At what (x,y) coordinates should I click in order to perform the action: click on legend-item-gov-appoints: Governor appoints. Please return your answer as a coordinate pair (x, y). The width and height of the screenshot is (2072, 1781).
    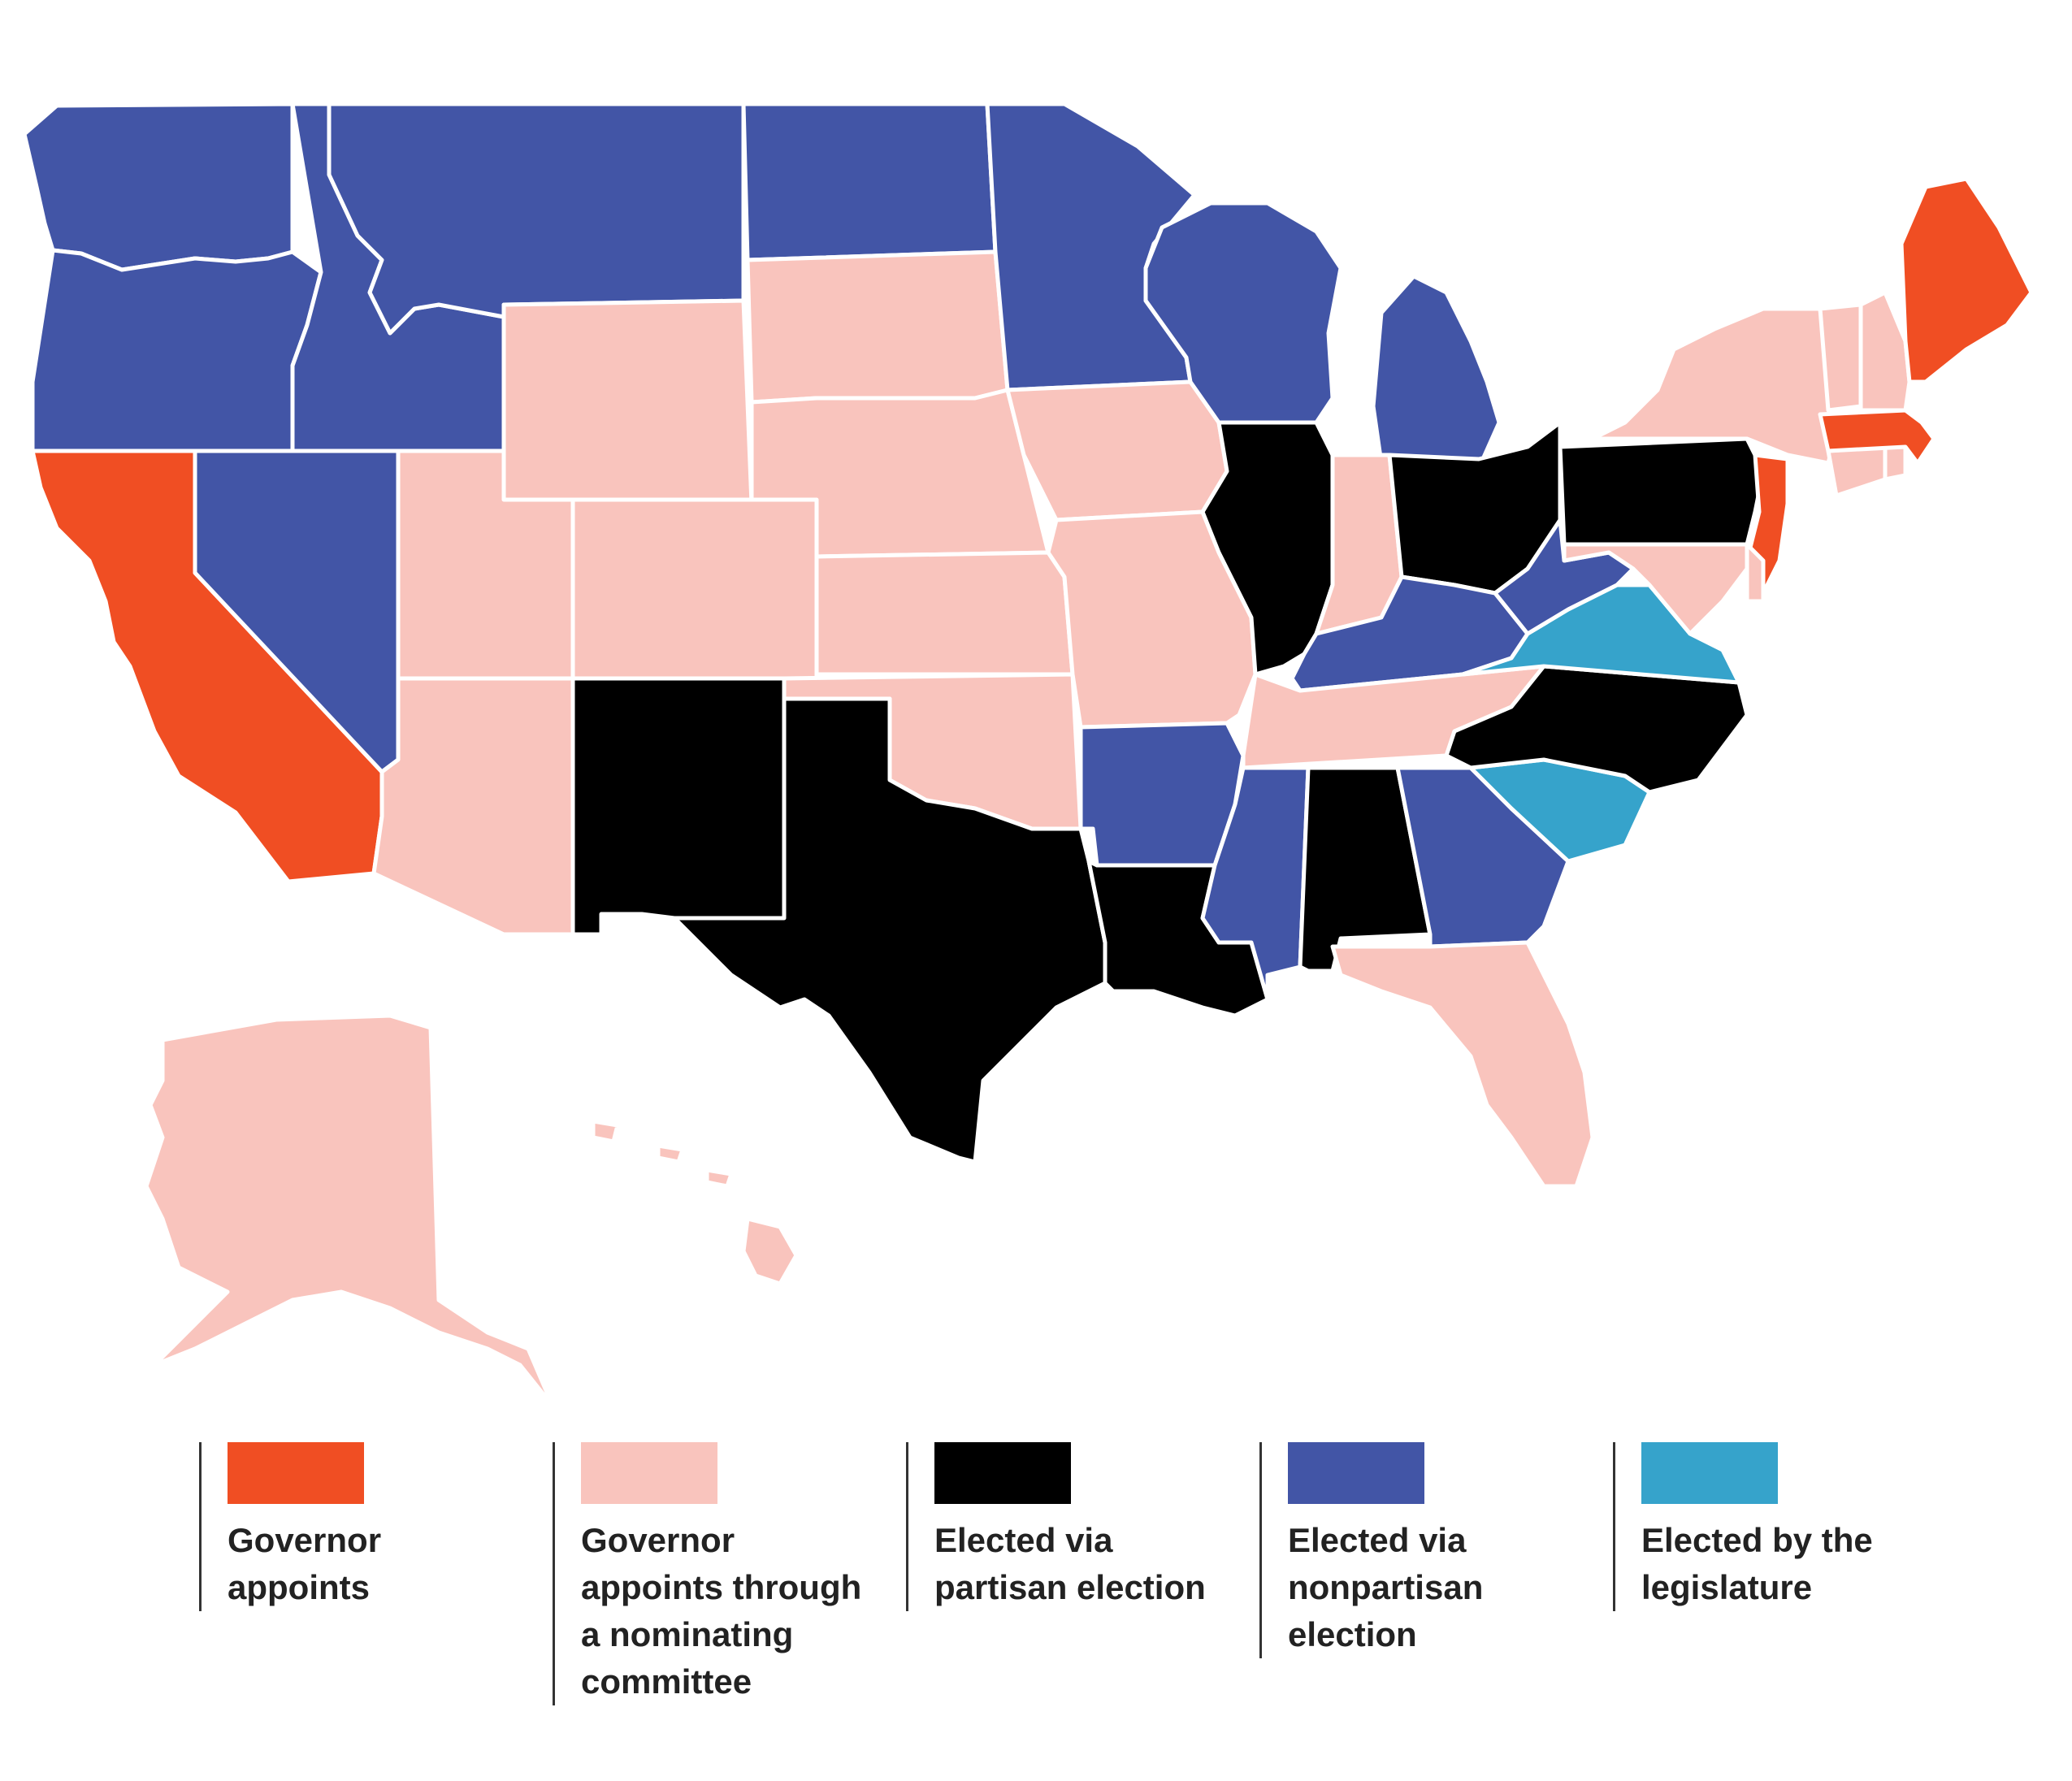
    Looking at the image, I should click on (357, 1527).